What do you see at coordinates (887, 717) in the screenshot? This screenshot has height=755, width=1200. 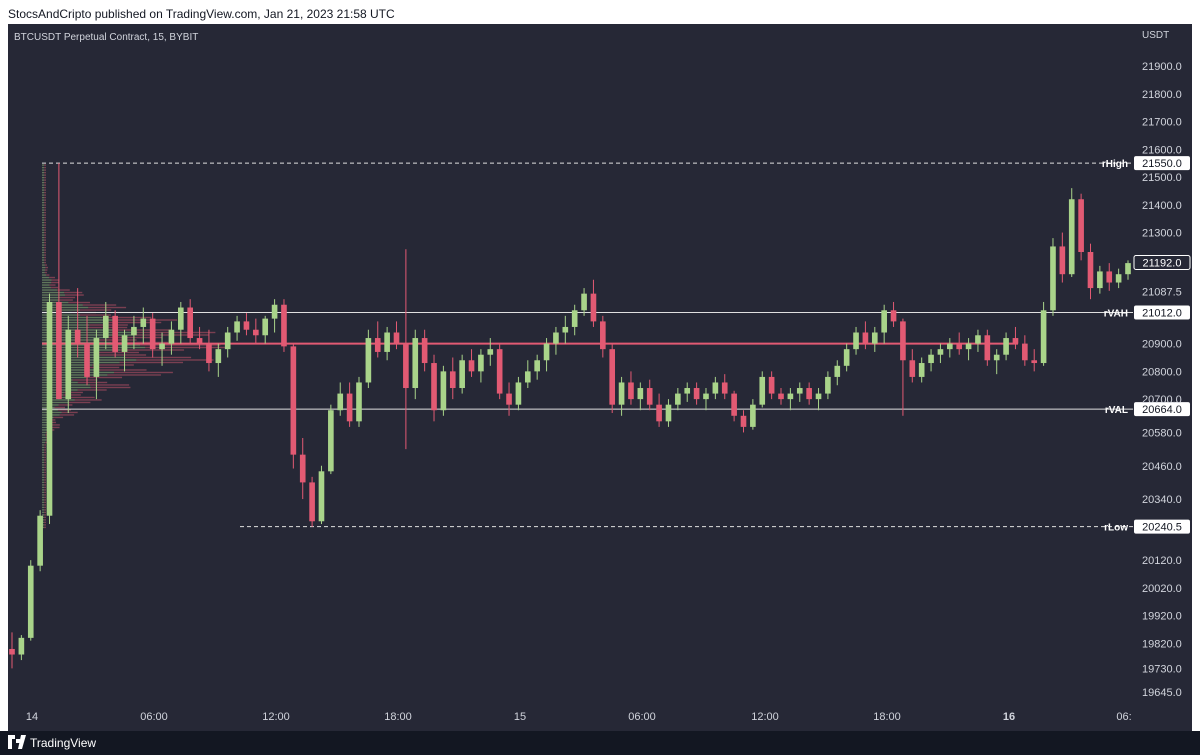 I see `time-tick-label: 18:00` at bounding box center [887, 717].